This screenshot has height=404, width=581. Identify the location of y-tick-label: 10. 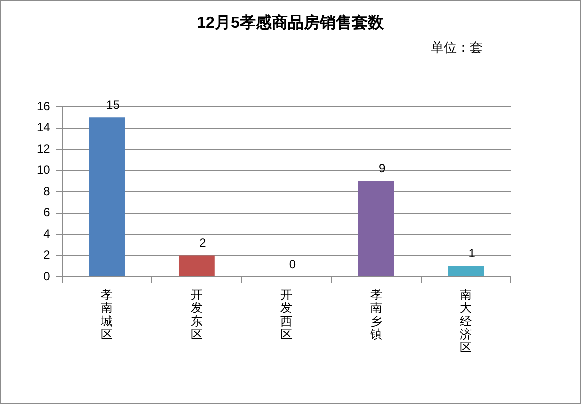
(43, 170).